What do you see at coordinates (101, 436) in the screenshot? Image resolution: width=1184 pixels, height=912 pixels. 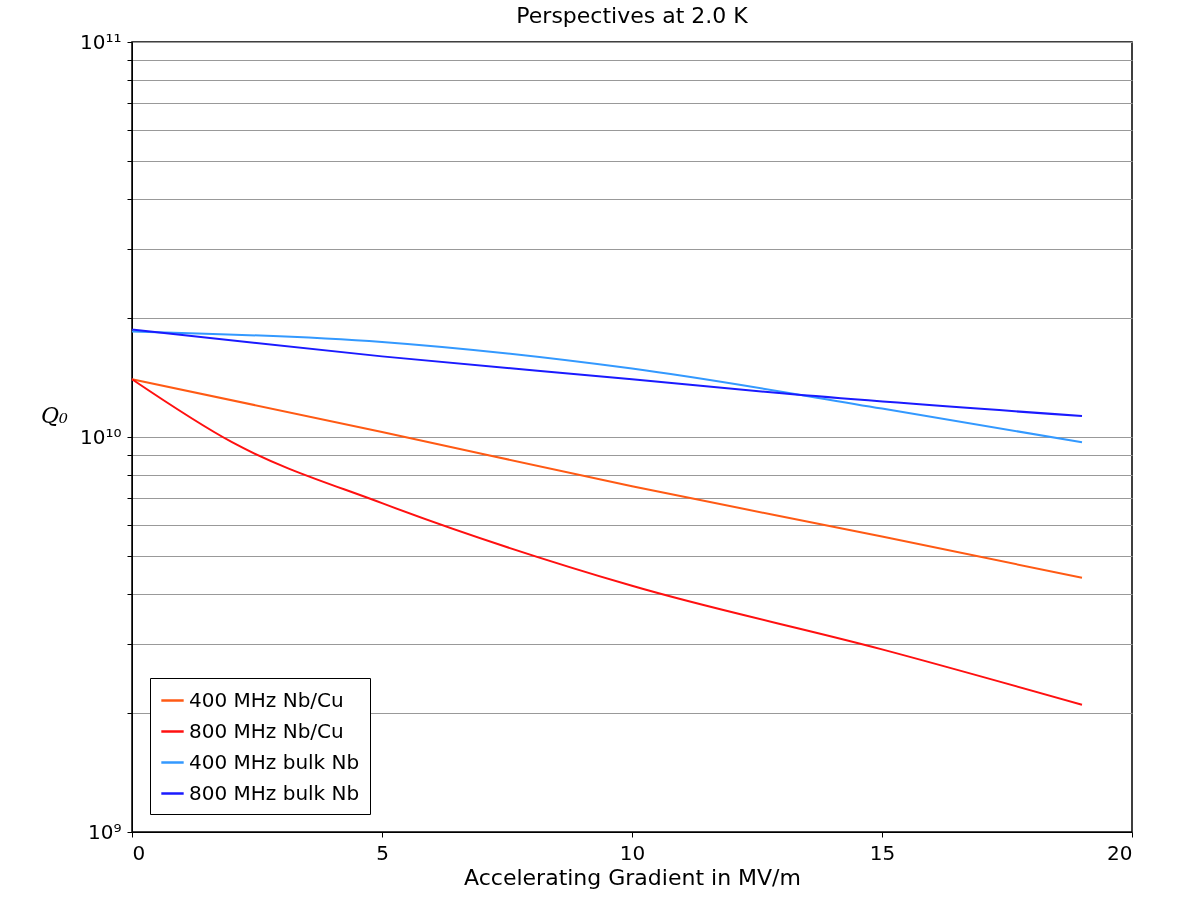 I see `y-tick-label: 10¹⁰` at bounding box center [101, 436].